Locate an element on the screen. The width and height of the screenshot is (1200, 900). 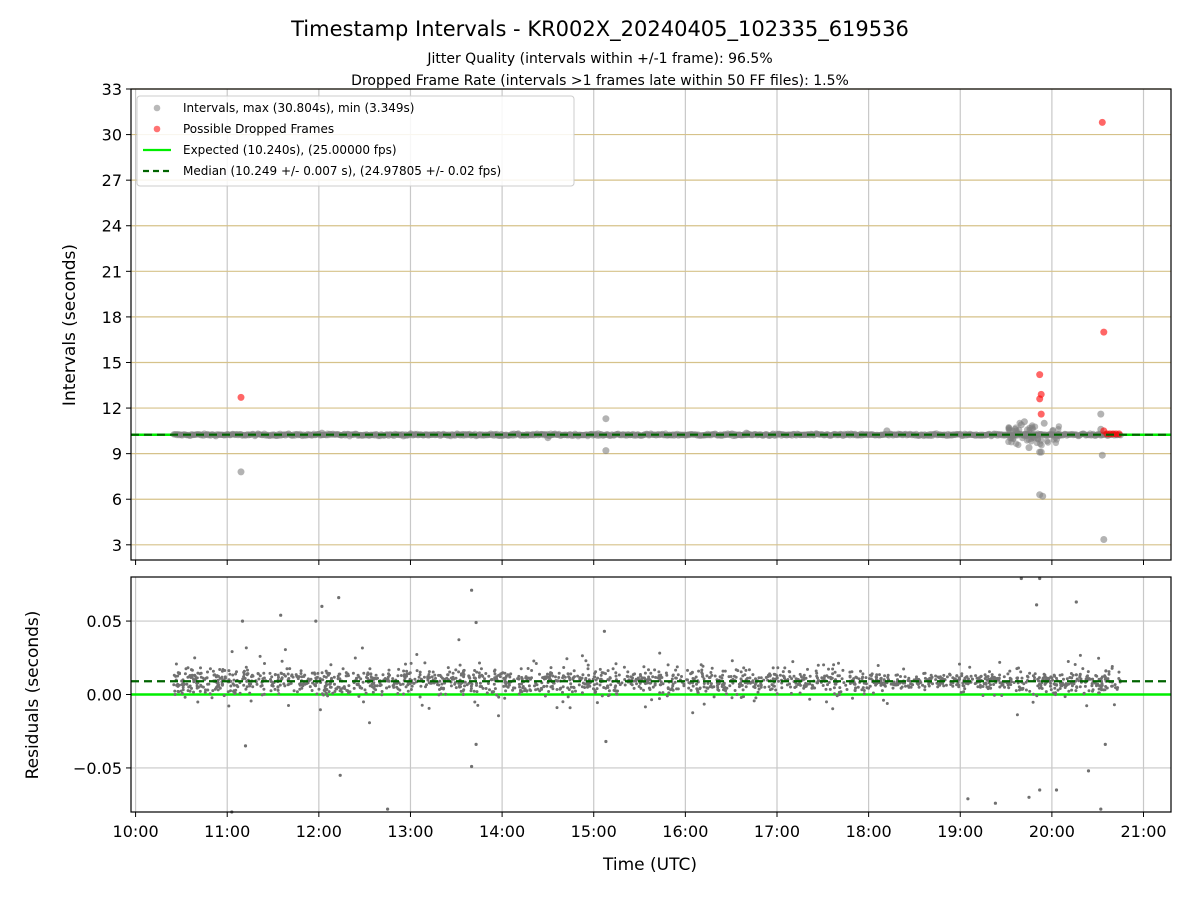
legend-label: Possible Dropped Frames is located at coordinates (258, 129).